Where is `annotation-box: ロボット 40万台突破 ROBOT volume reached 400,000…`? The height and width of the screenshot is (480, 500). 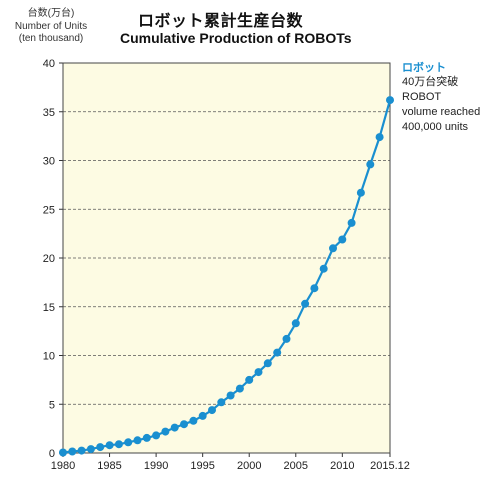 annotation-box: ロボット 40万台突破 ROBOT volume reached 400,000… is located at coordinates (441, 97).